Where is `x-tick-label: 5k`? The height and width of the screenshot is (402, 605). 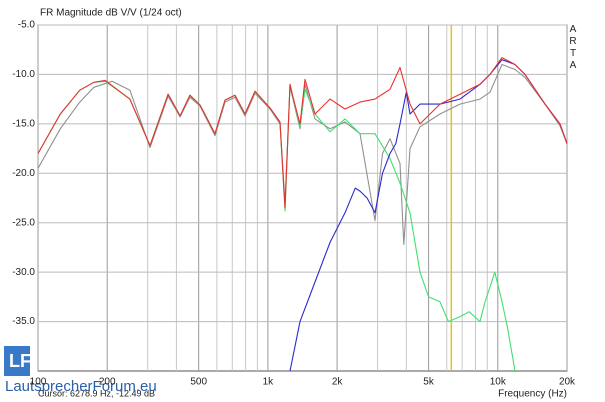
x-tick-label: 5k is located at coordinates (429, 382).